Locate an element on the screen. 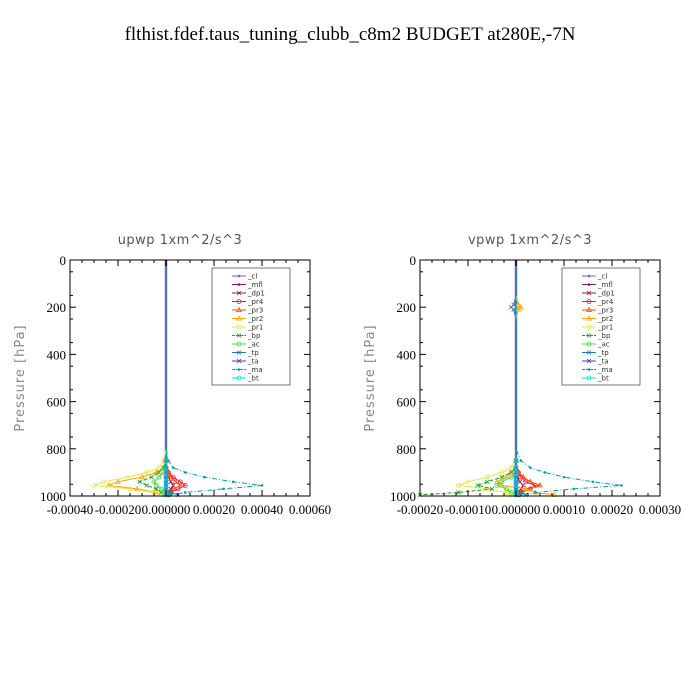  panel-title: vpwp 1xm^2/s^3 is located at coordinates (530, 240).